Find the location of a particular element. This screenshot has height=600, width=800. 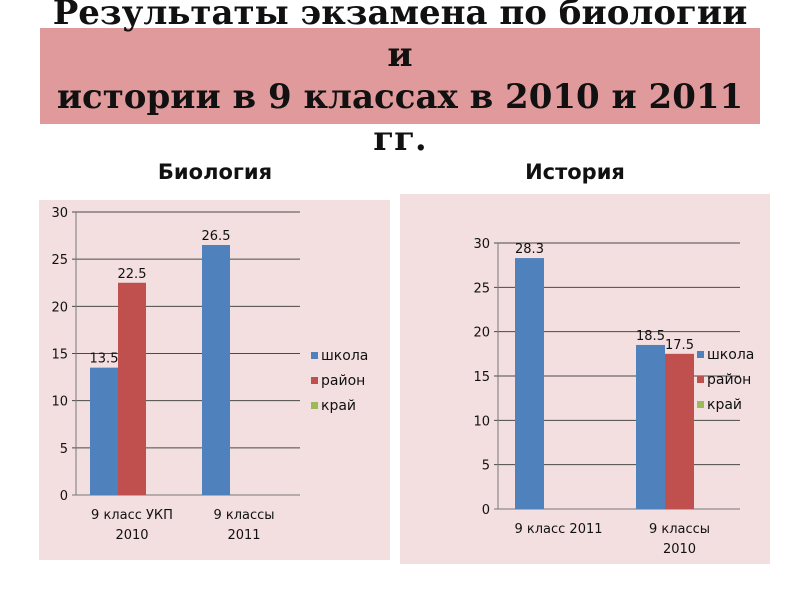

x-category-label: 9 класс УКП is located at coordinates (132, 515).